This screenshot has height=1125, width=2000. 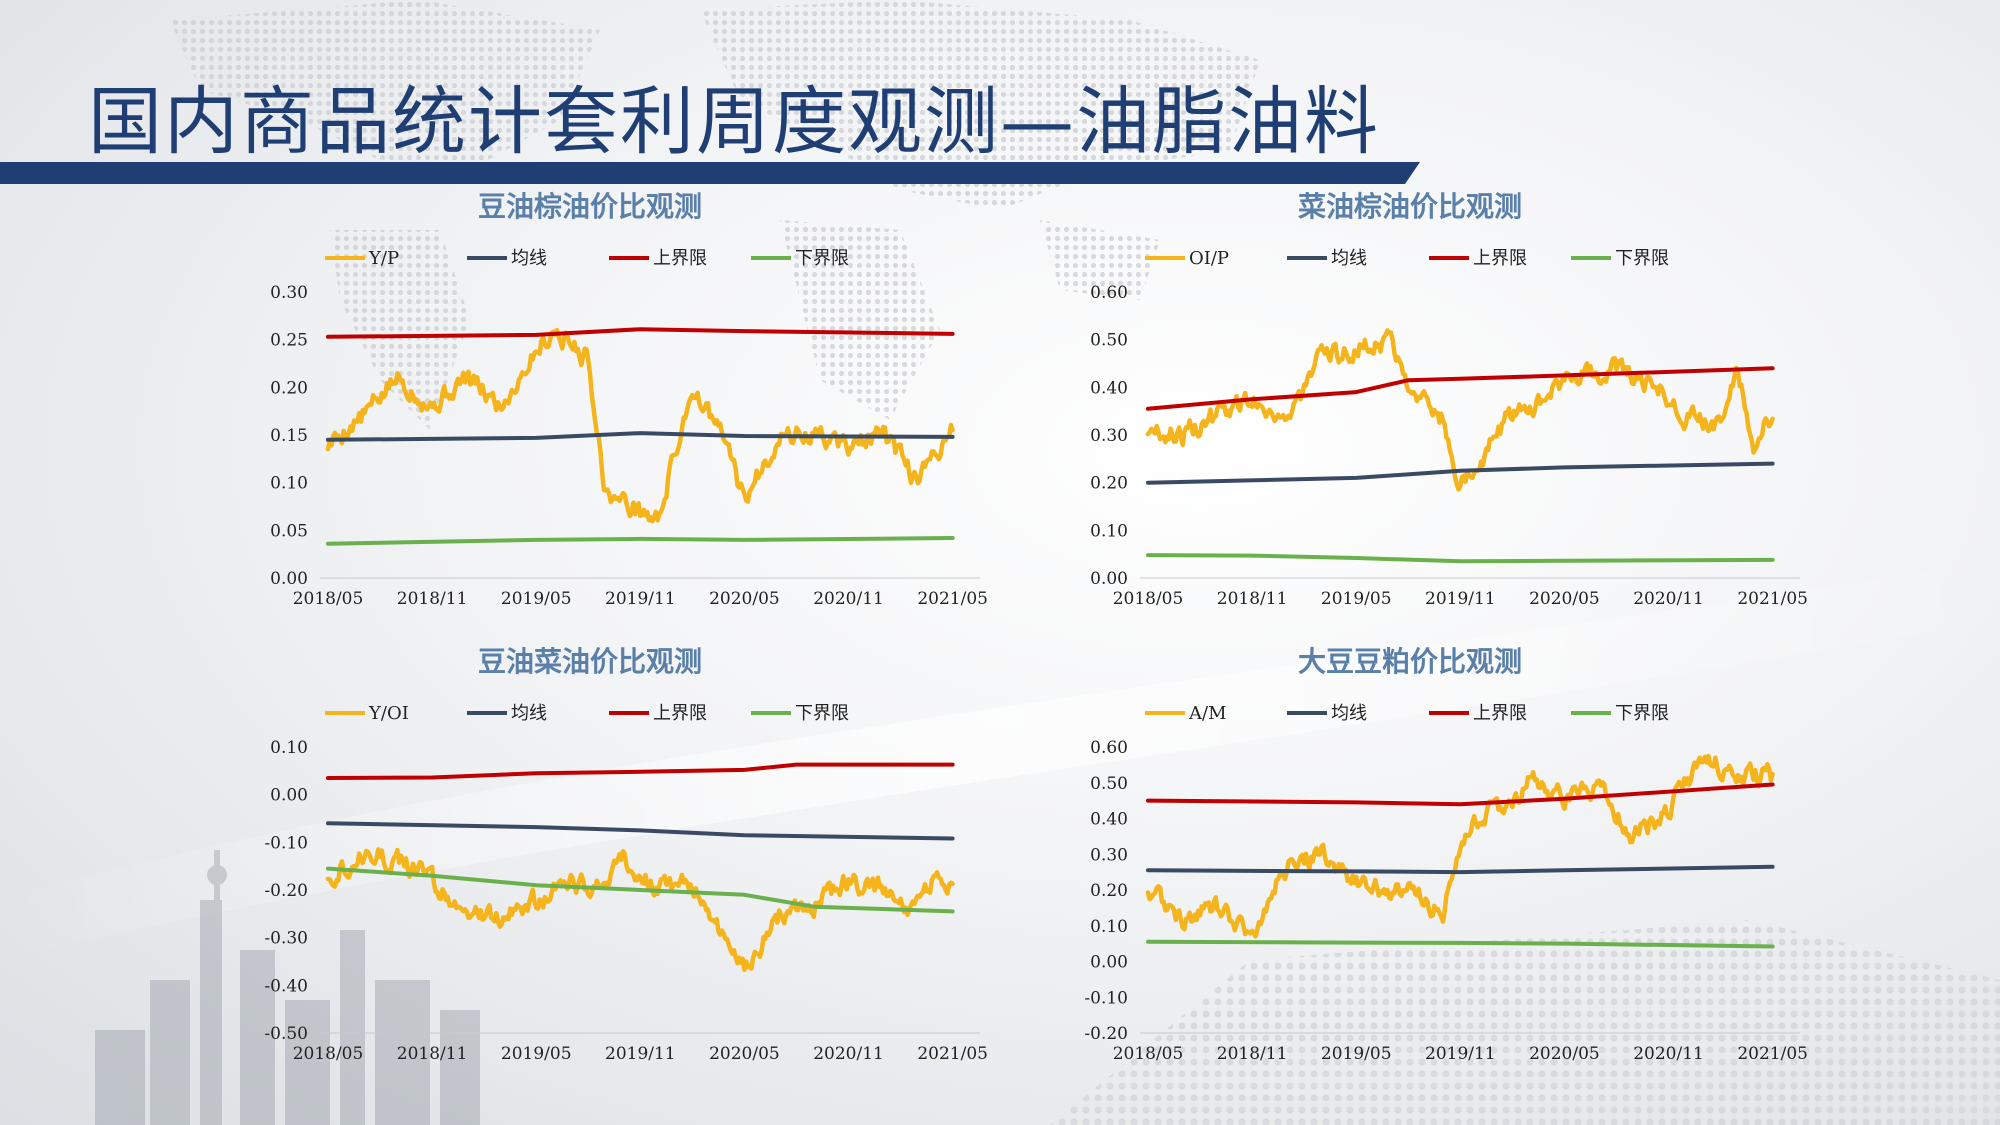 I want to click on legend-label: Y/OI, so click(x=388, y=713).